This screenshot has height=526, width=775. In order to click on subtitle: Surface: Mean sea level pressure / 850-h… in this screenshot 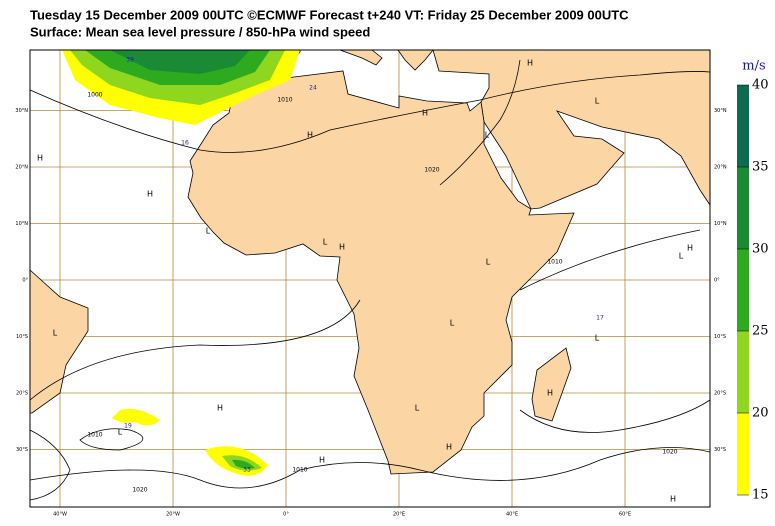, I will do `click(200, 31)`.